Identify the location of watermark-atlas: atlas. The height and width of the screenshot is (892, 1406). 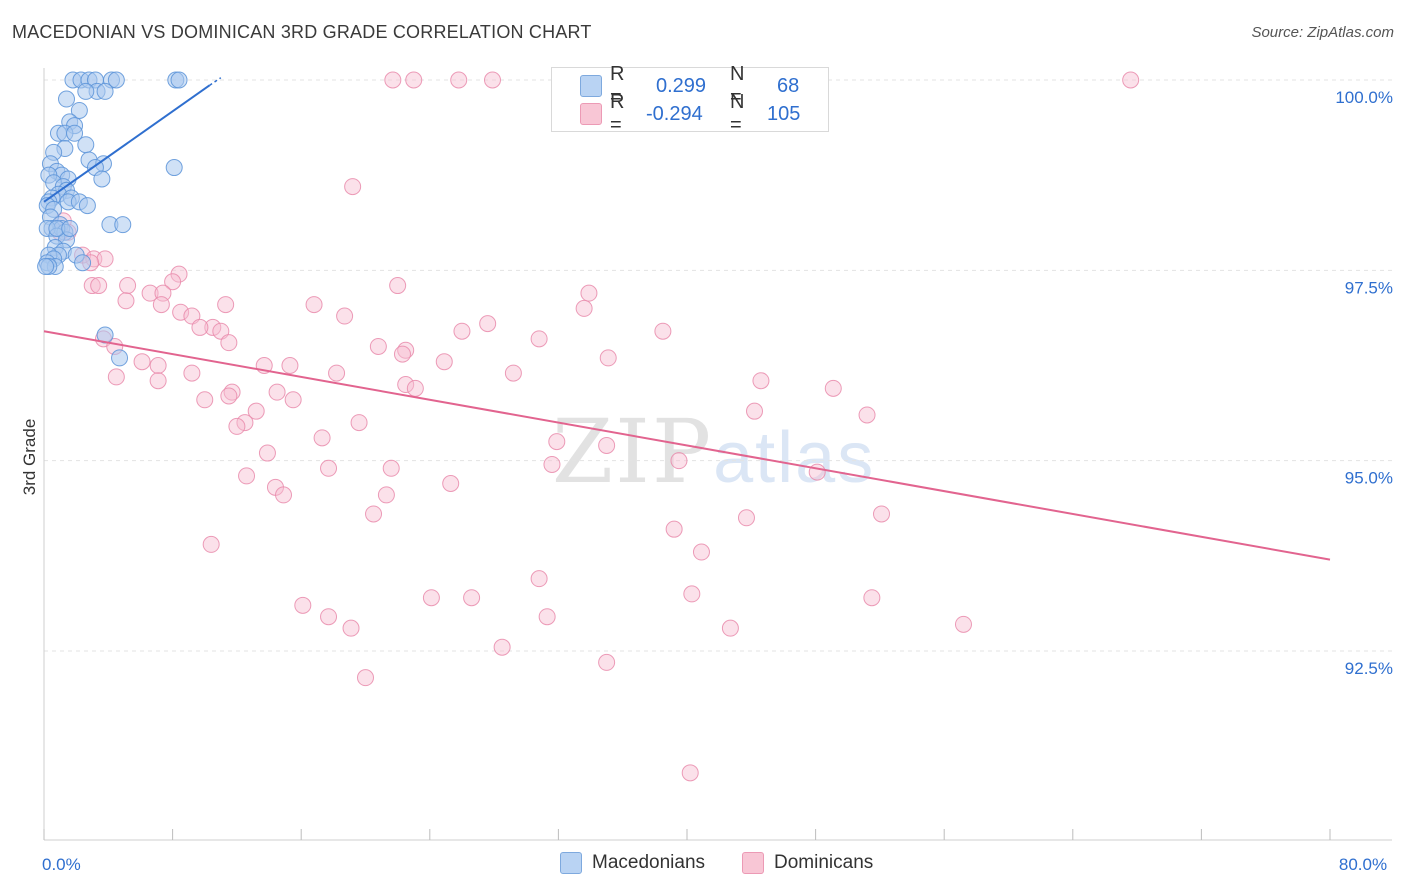
(794, 458).